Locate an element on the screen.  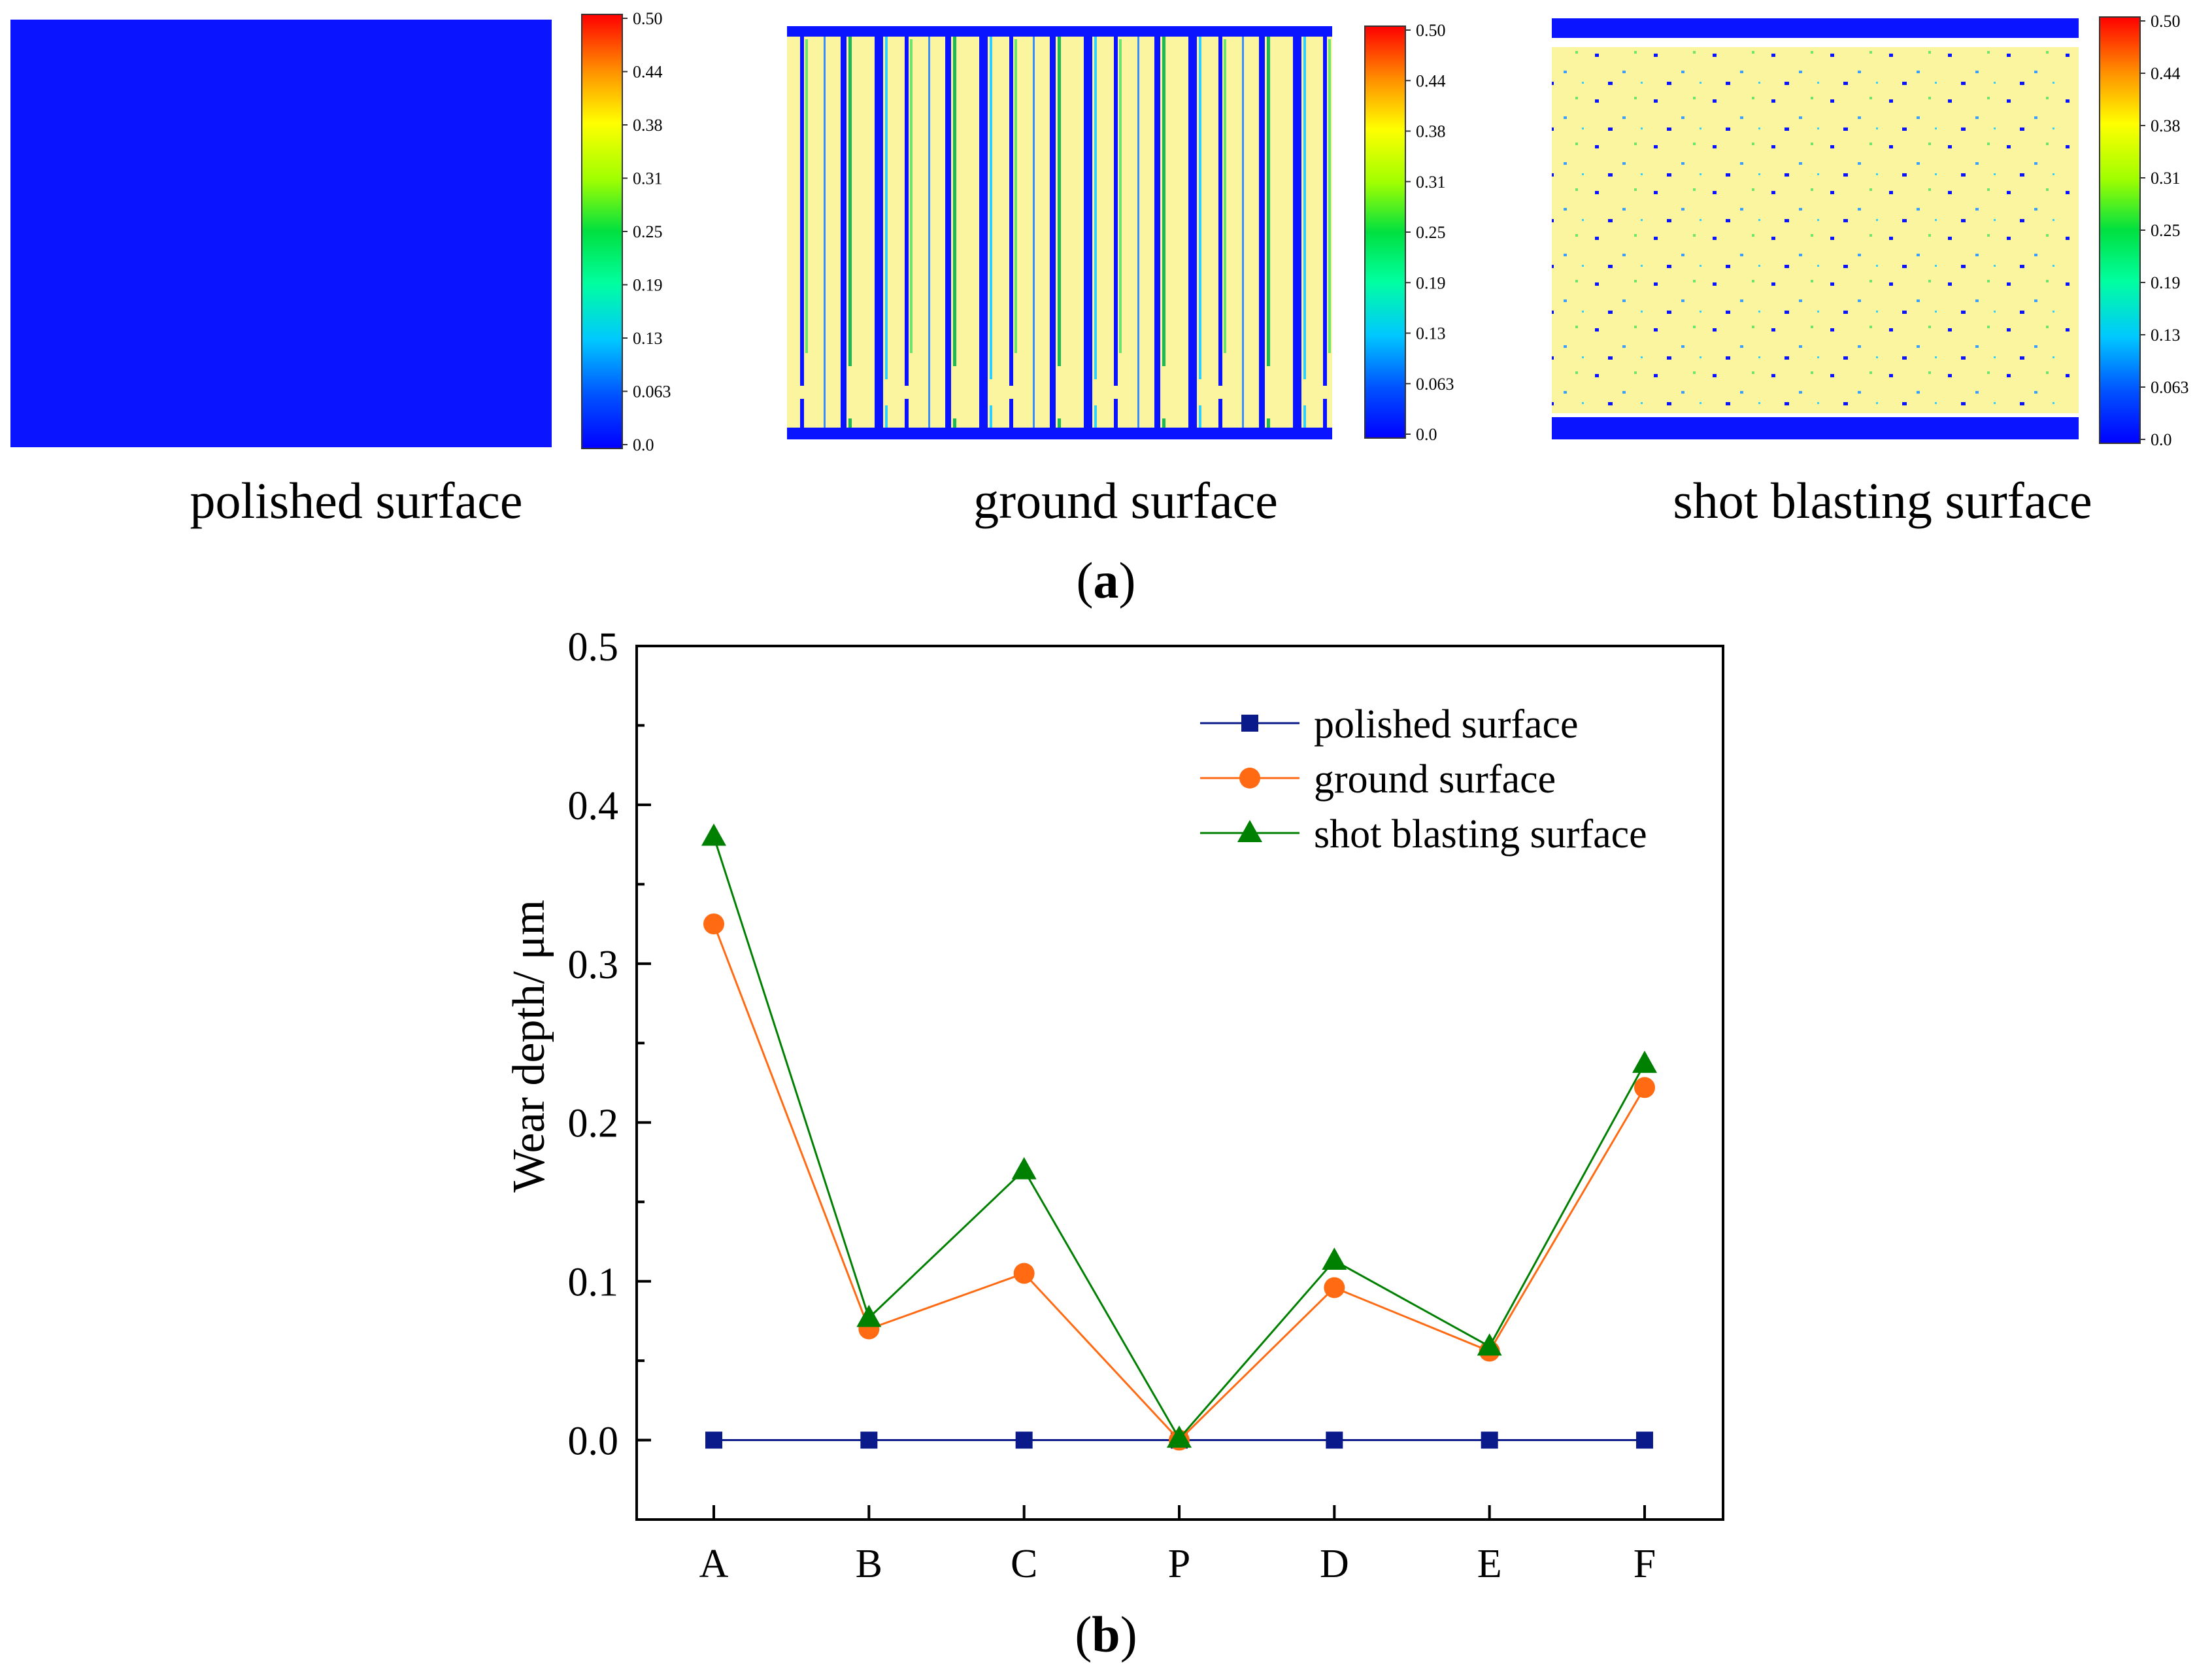
x-tick-label: C is located at coordinates (1024, 1564).